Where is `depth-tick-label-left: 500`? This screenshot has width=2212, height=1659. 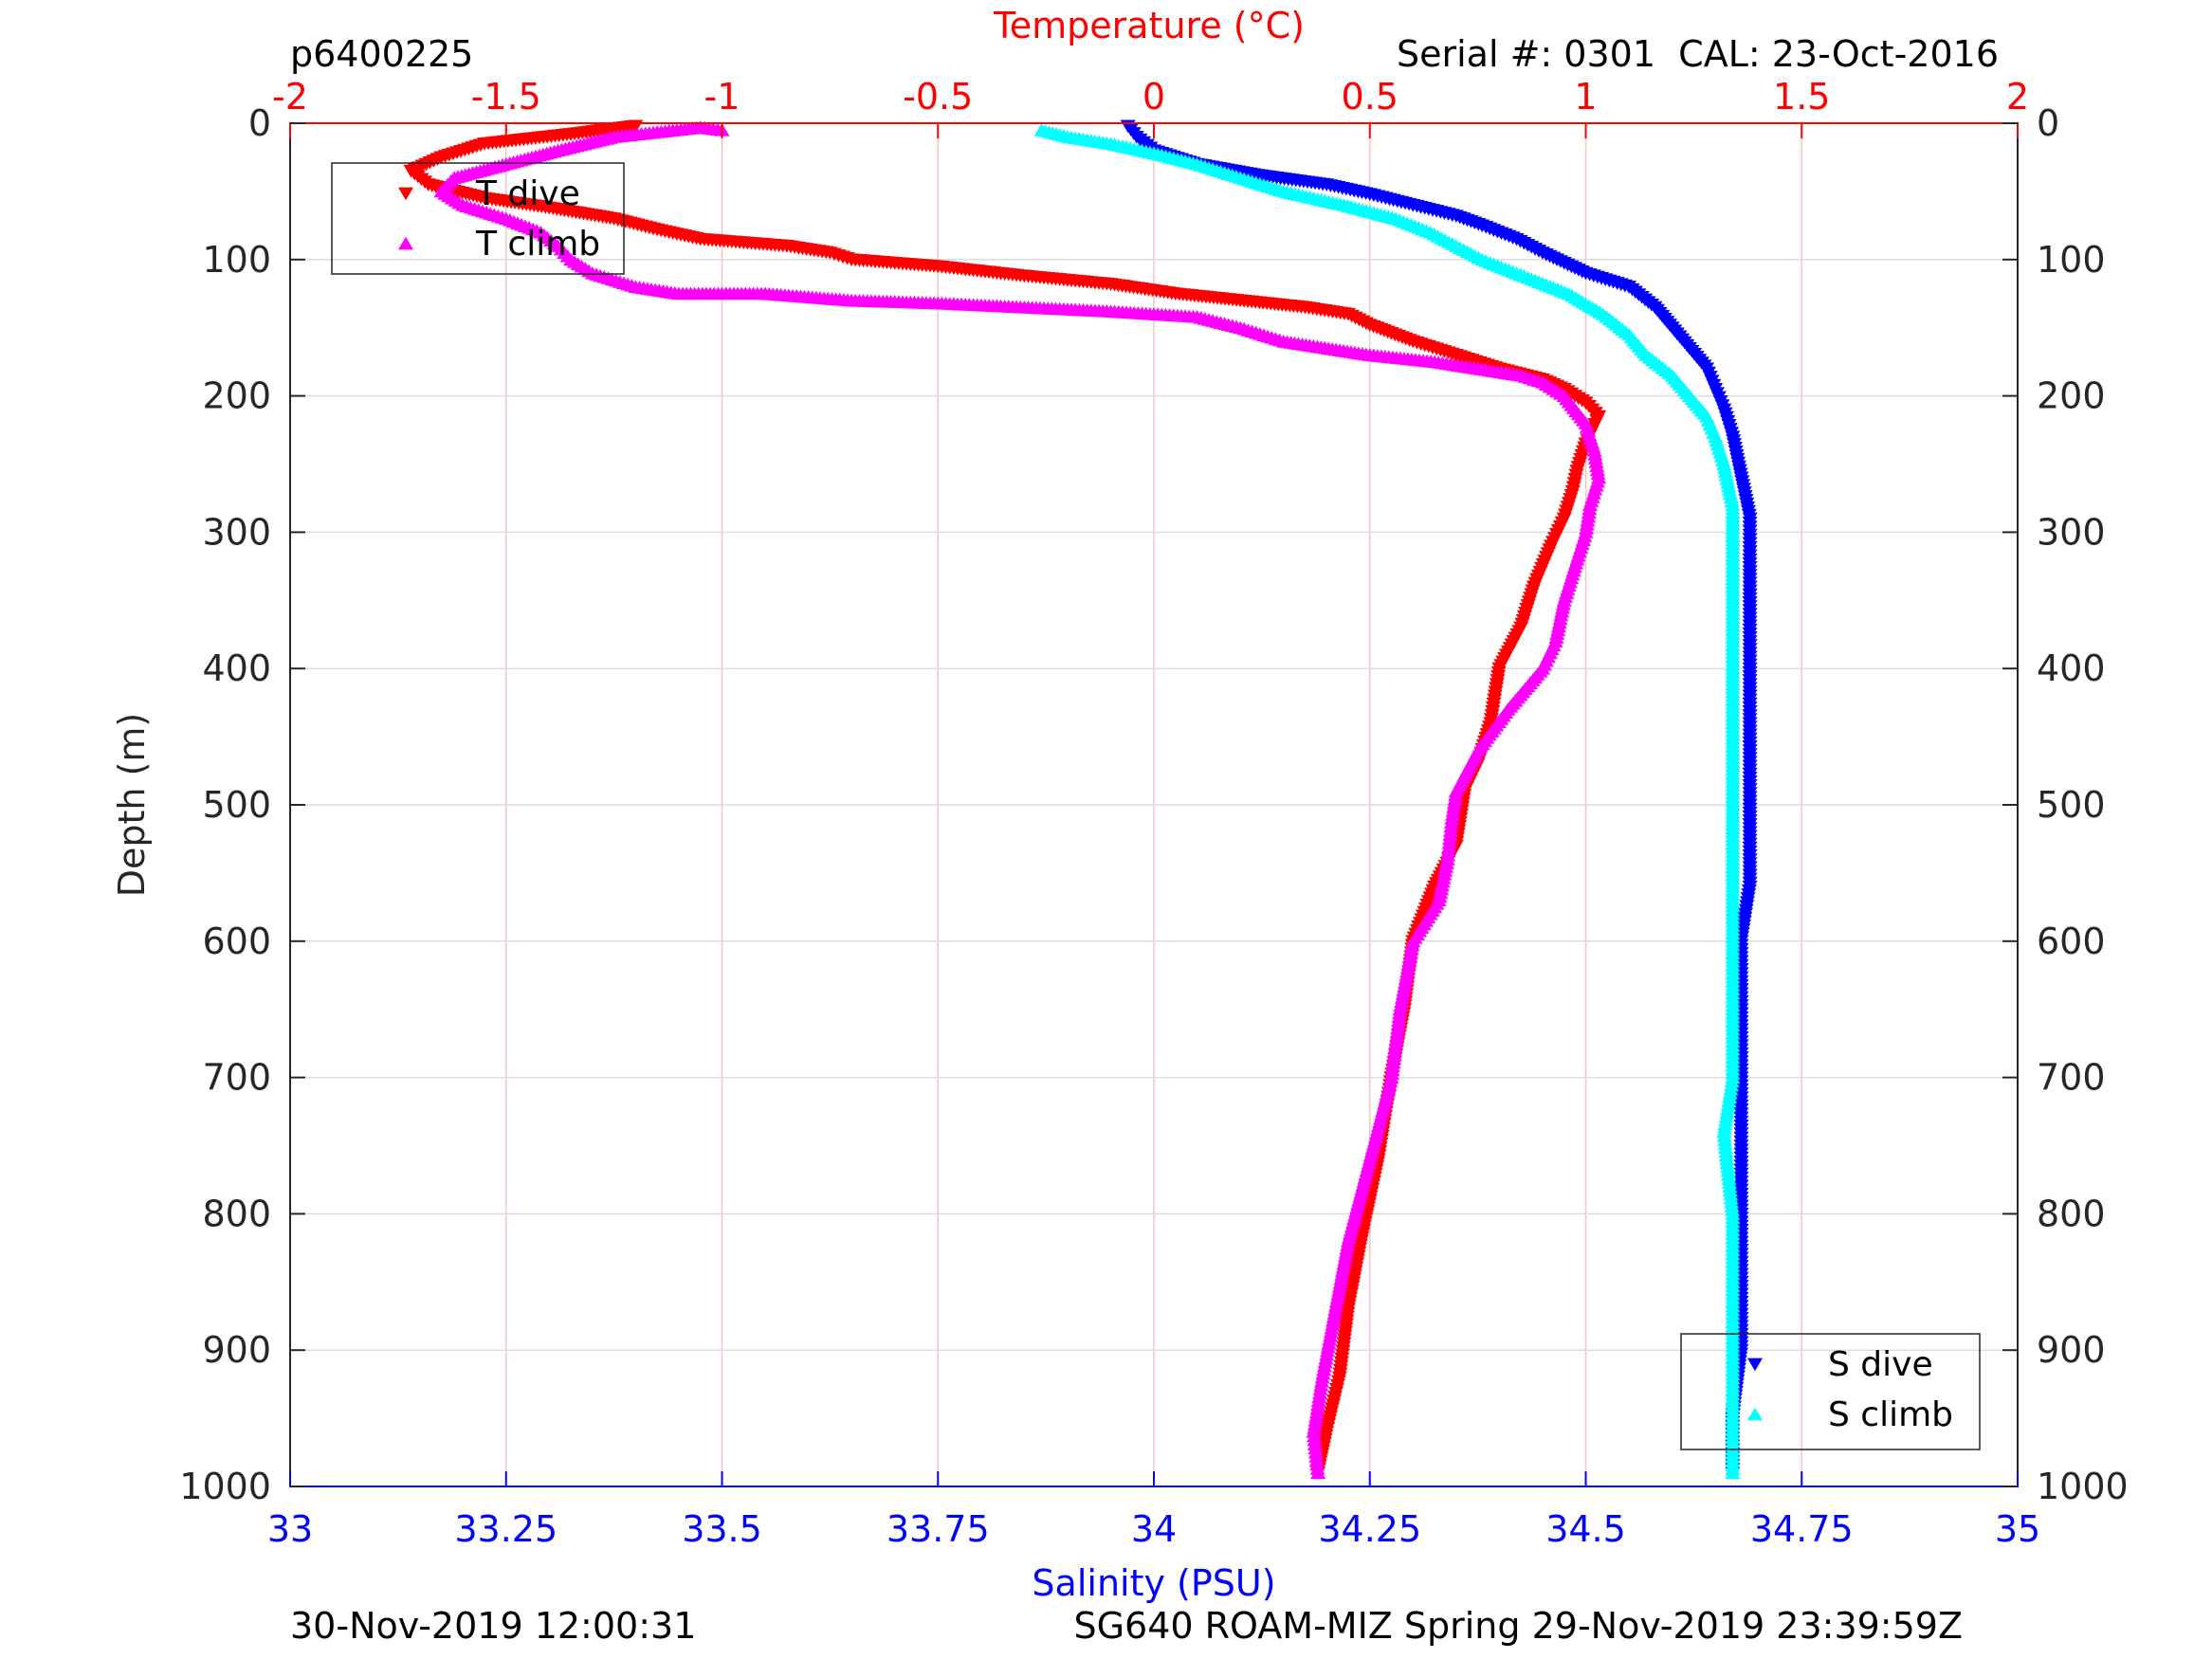 depth-tick-label-left: 500 is located at coordinates (236, 805).